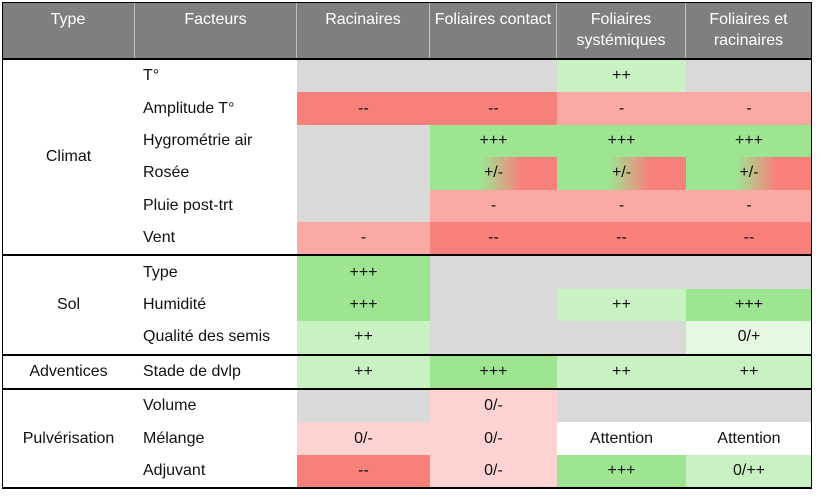  Describe the element at coordinates (151, 76) in the screenshot. I see `factor-cell: T°` at that location.